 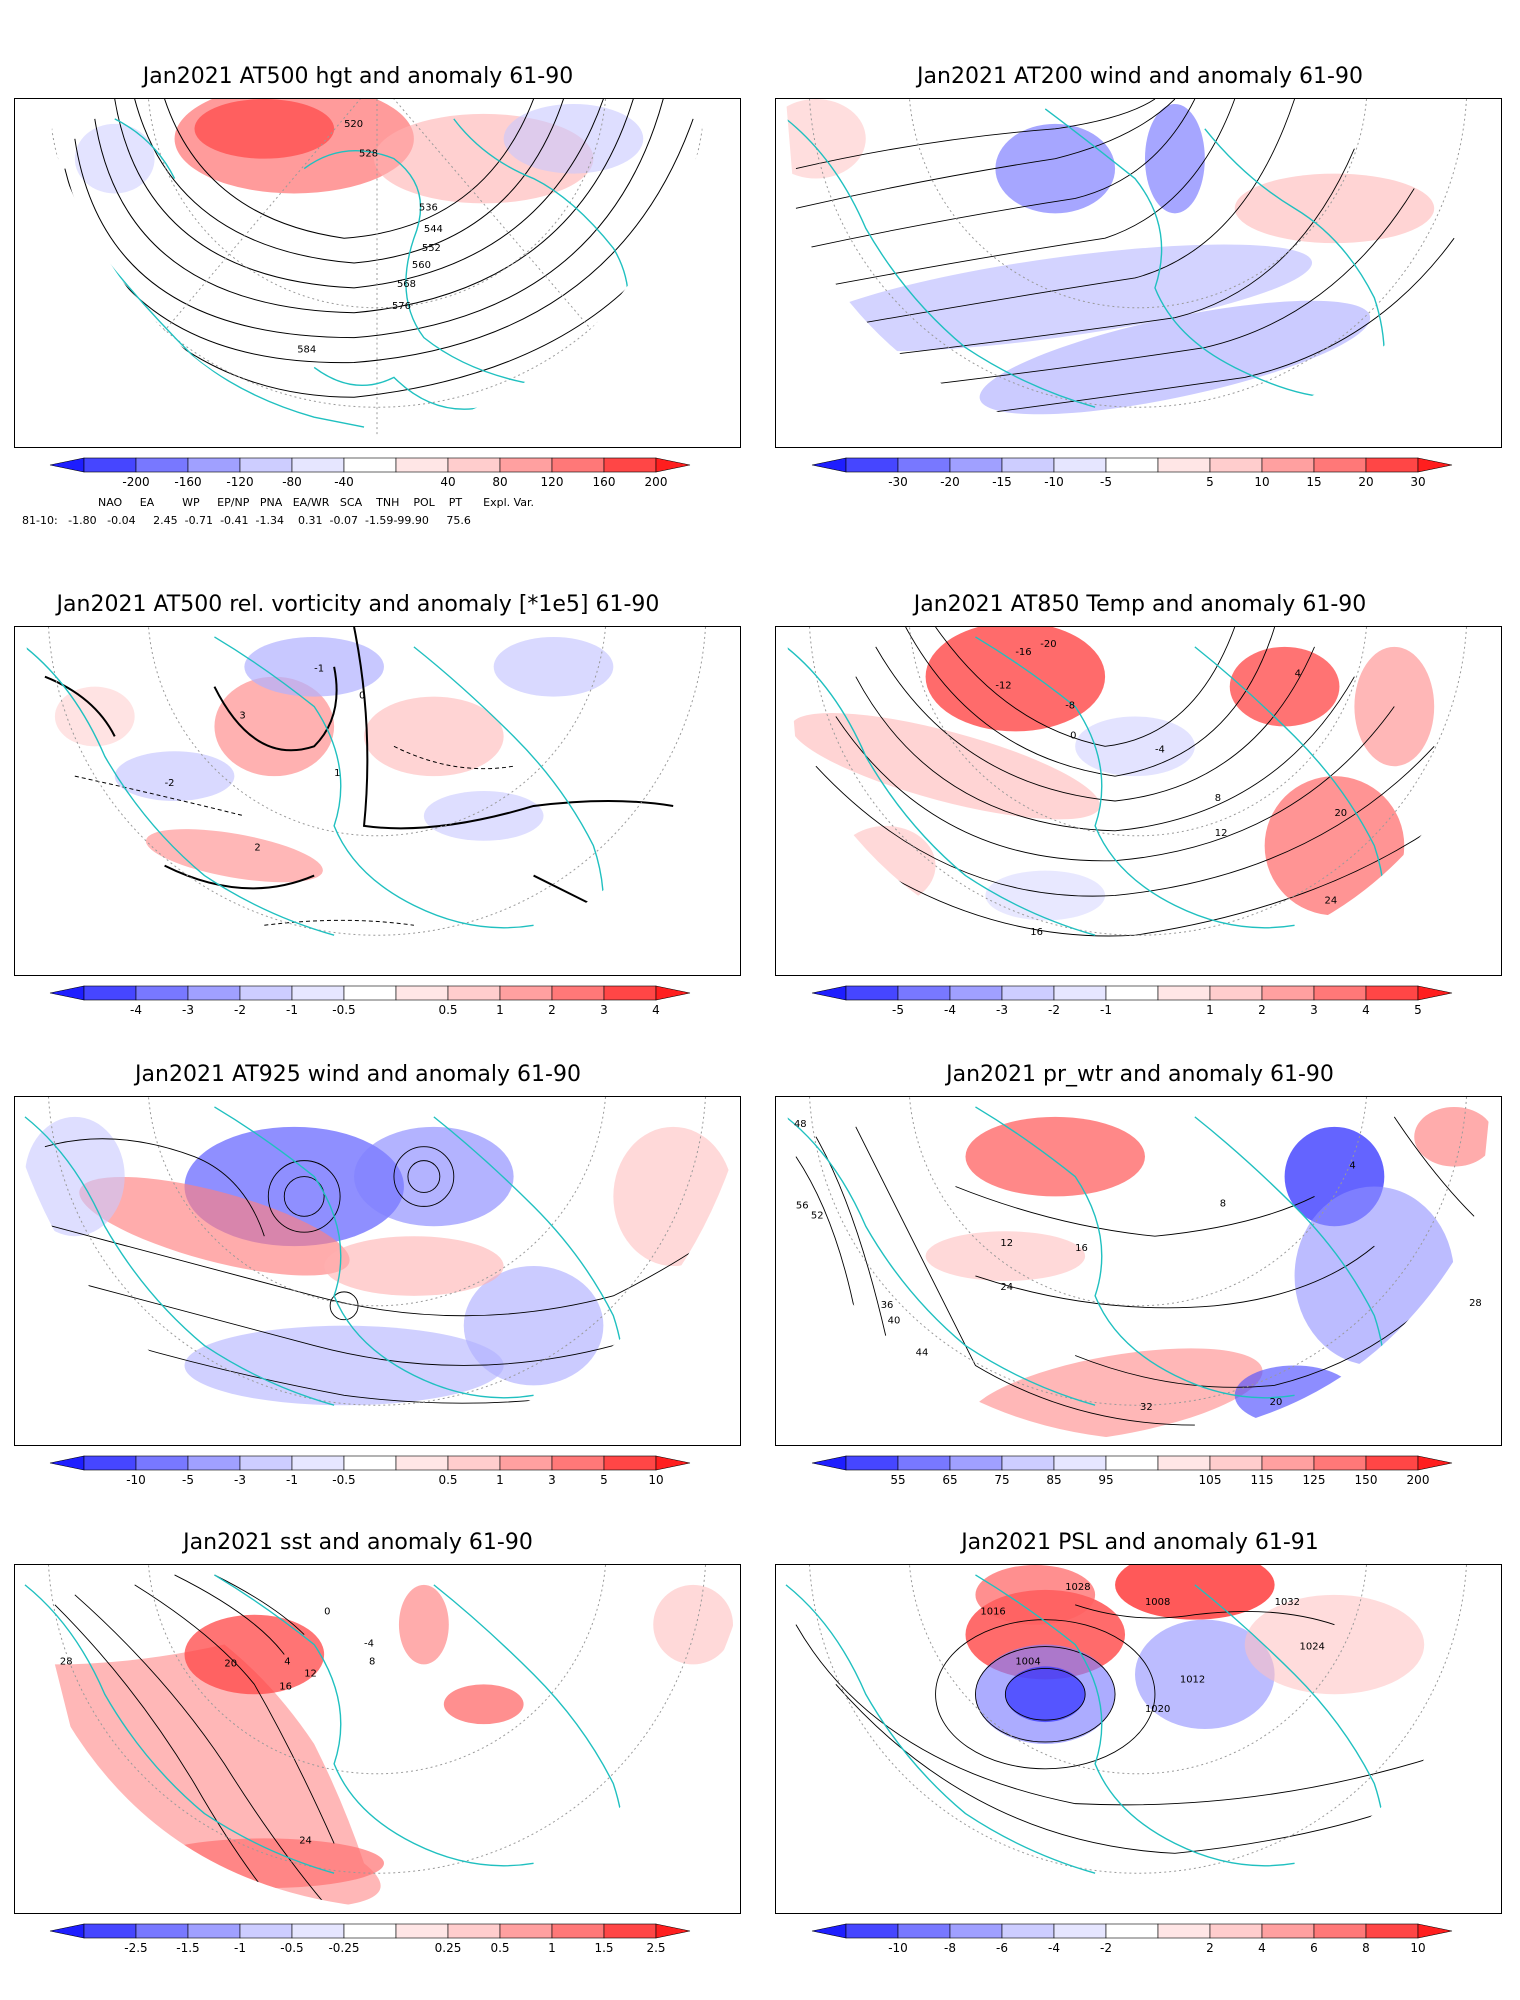 I want to click on map-vort500-canvas: -2 -1 0 1 2 3, so click(x=365, y=791).